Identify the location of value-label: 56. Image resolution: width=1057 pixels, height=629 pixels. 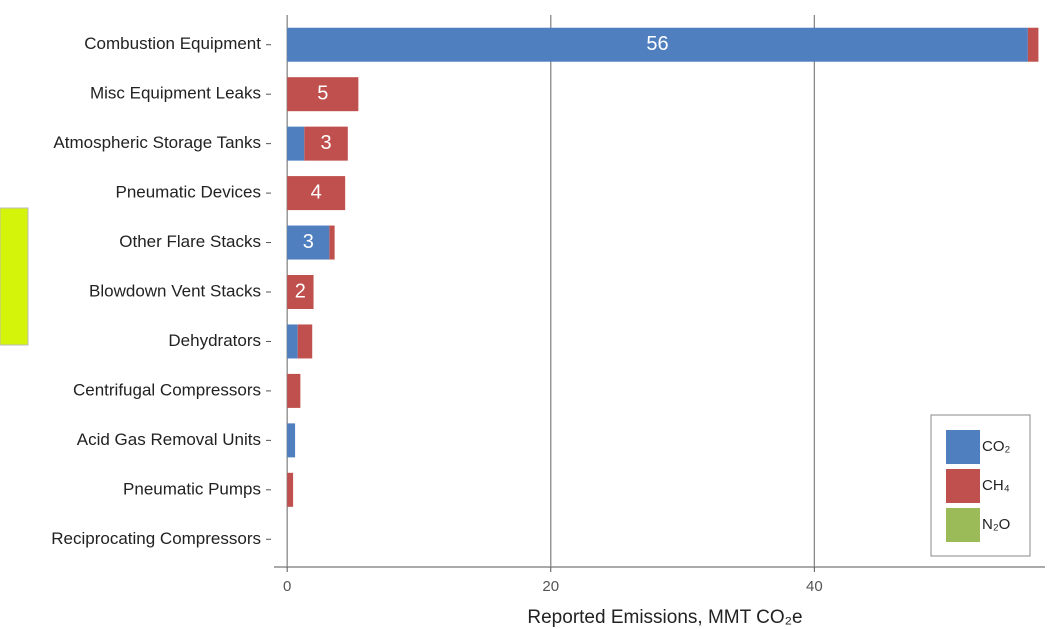
(657, 44).